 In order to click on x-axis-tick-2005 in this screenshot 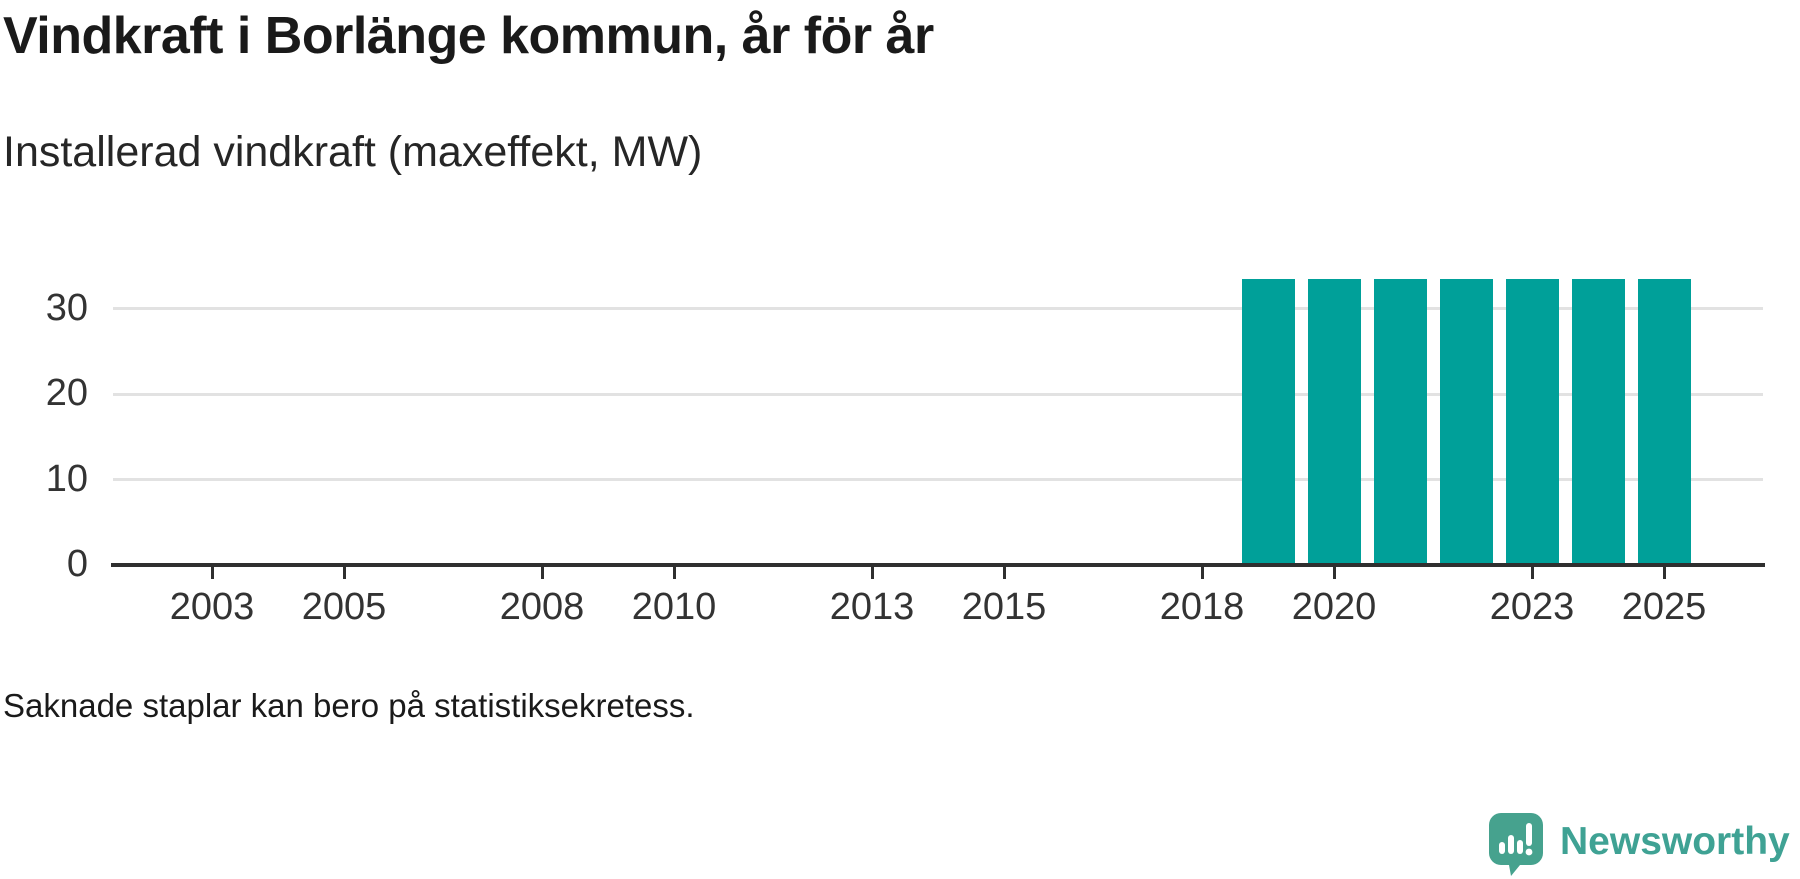, I will do `click(344, 572)`.